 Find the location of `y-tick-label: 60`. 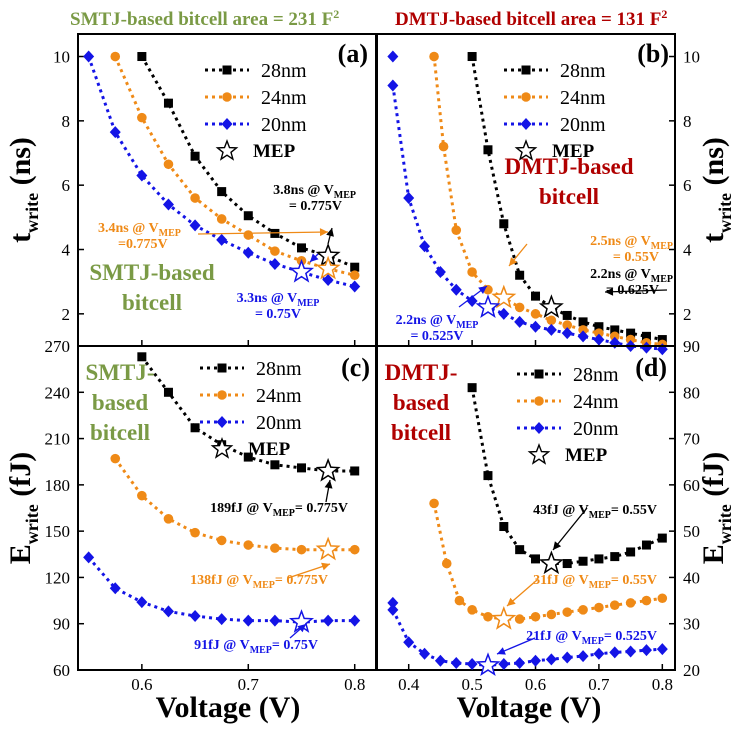

y-tick-label: 60 is located at coordinates (61, 670).